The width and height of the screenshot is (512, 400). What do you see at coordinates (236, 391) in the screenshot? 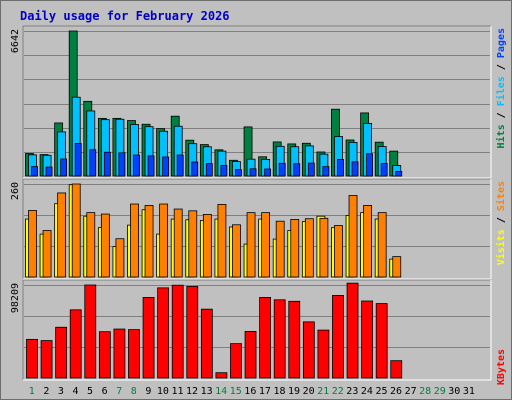
I see `x-tick-label-15: 15` at bounding box center [236, 391].